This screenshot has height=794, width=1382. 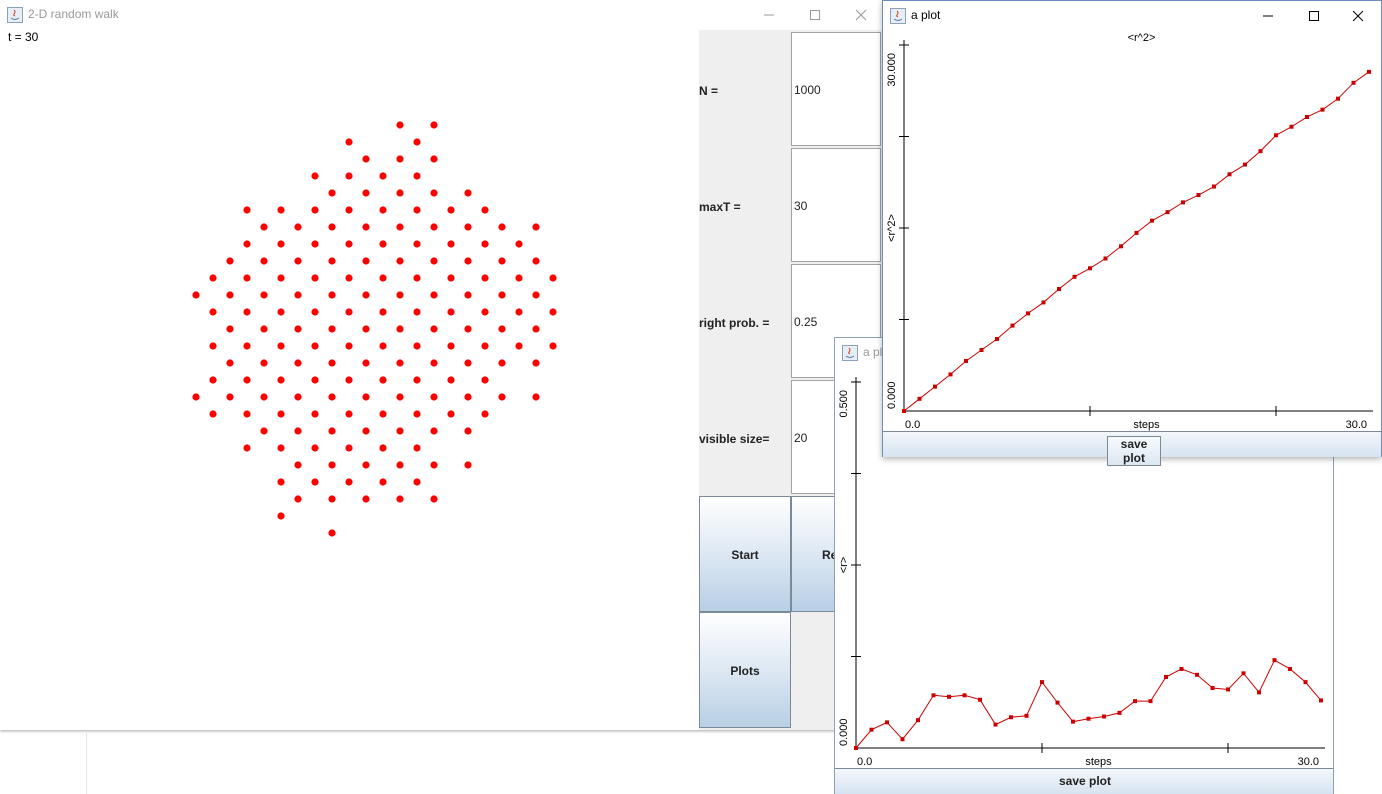 What do you see at coordinates (912, 425) in the screenshot?
I see `x-tick-label: 0.0` at bounding box center [912, 425].